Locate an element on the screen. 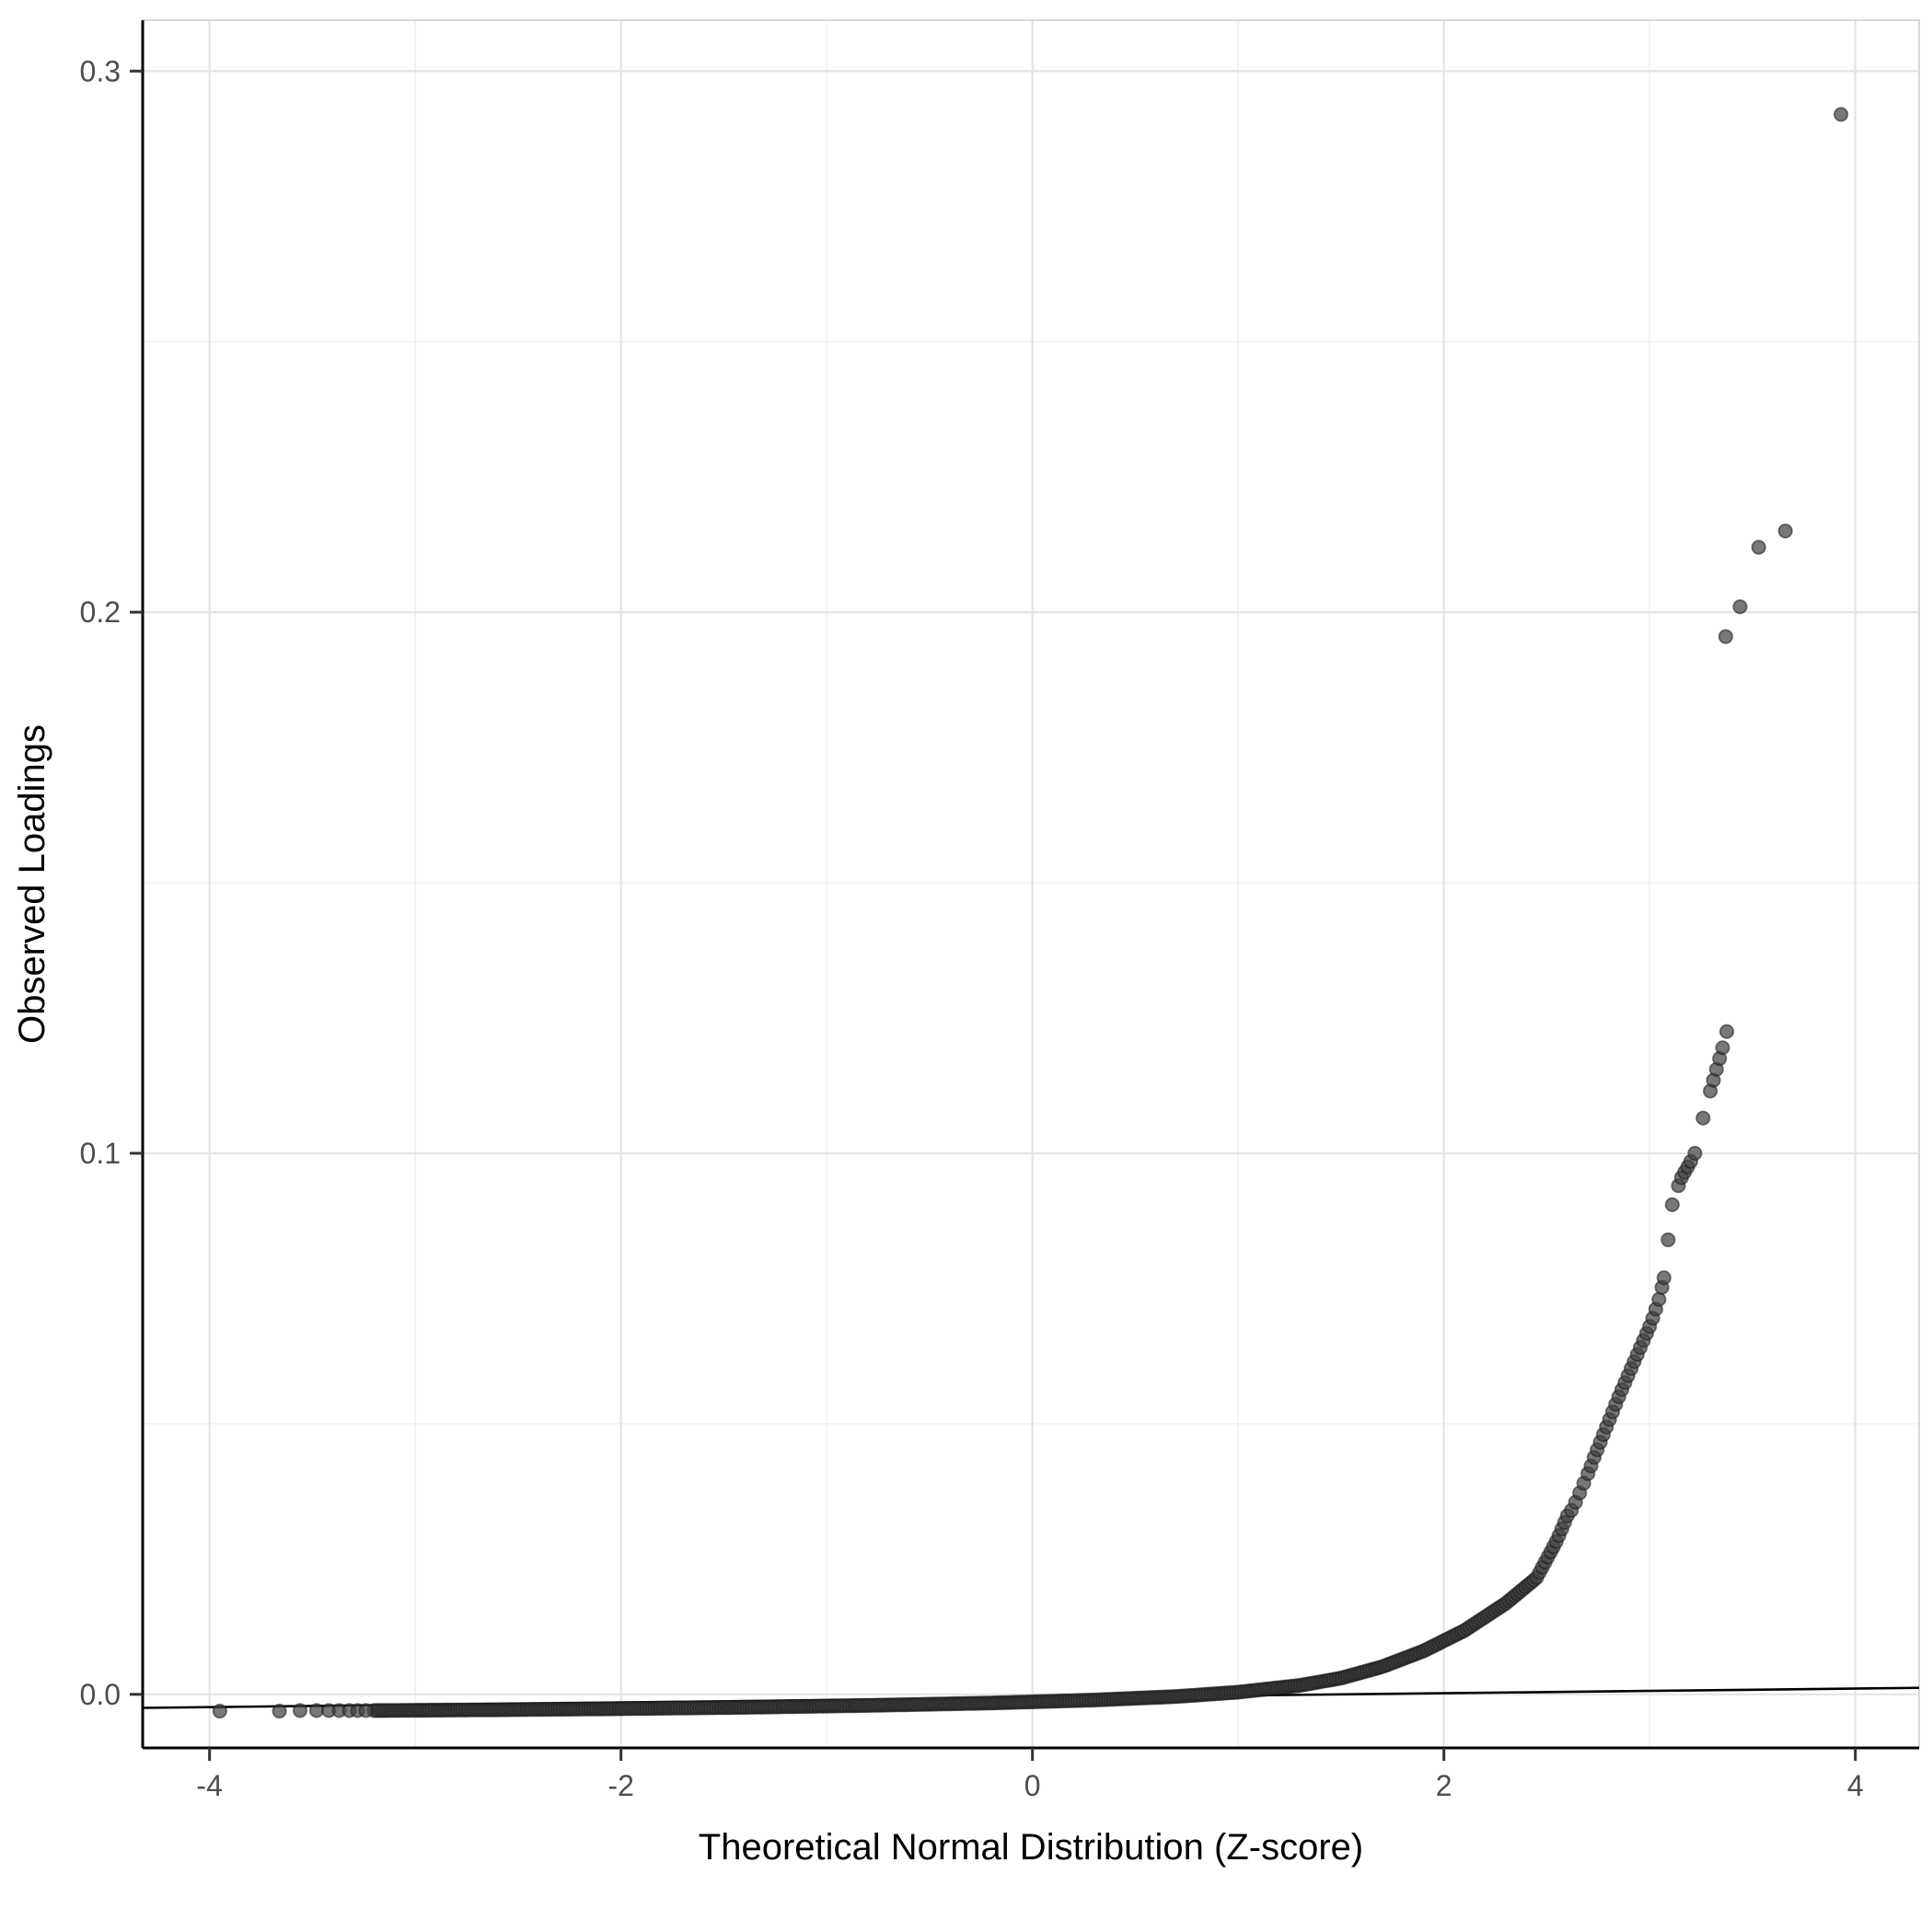  x-tick-label: -4 is located at coordinates (209, 1785).